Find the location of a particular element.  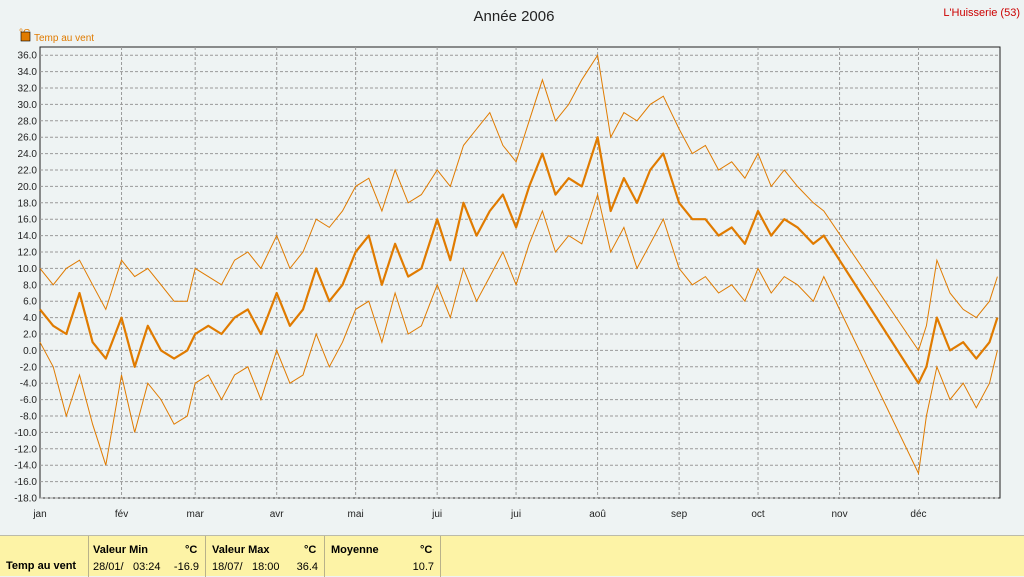

y-tick-label: 10.0 is located at coordinates (28, 269).